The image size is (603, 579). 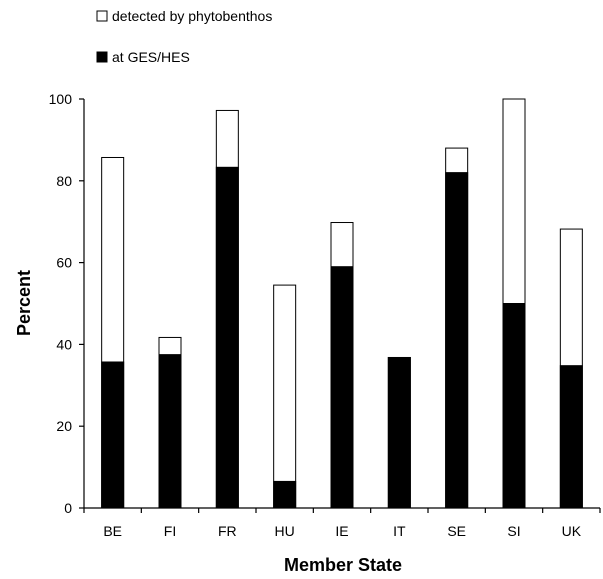 I want to click on y-tick-label: 60, so click(x=64, y=263).